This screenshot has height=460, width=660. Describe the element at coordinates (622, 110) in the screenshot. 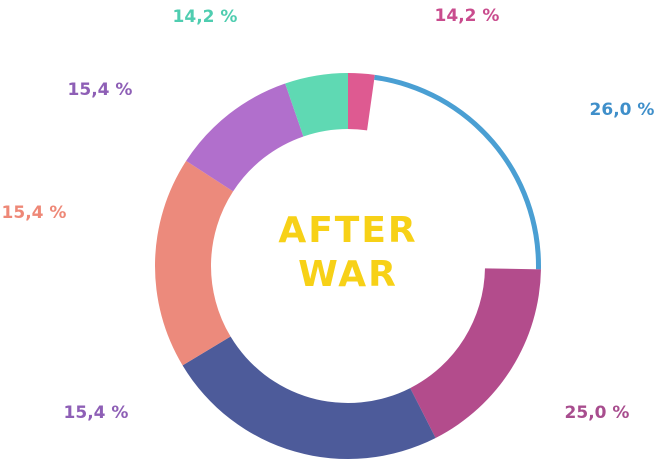

I see `slice-label-2: 26,0 %` at that location.